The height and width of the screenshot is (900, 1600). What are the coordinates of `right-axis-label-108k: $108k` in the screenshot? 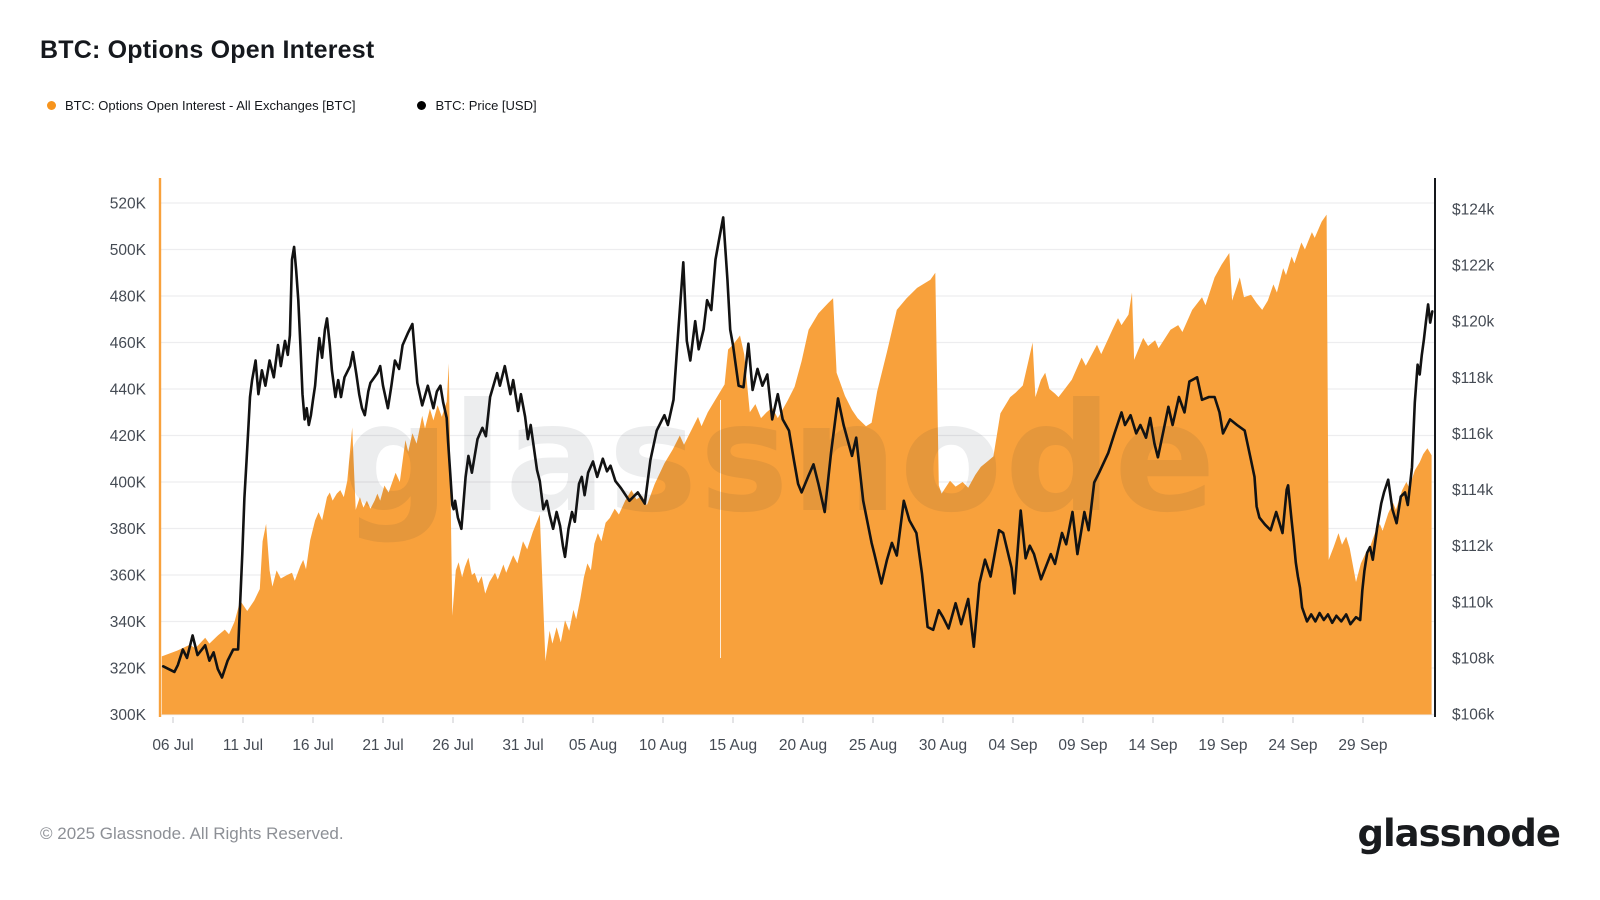 It's located at (1473, 658).